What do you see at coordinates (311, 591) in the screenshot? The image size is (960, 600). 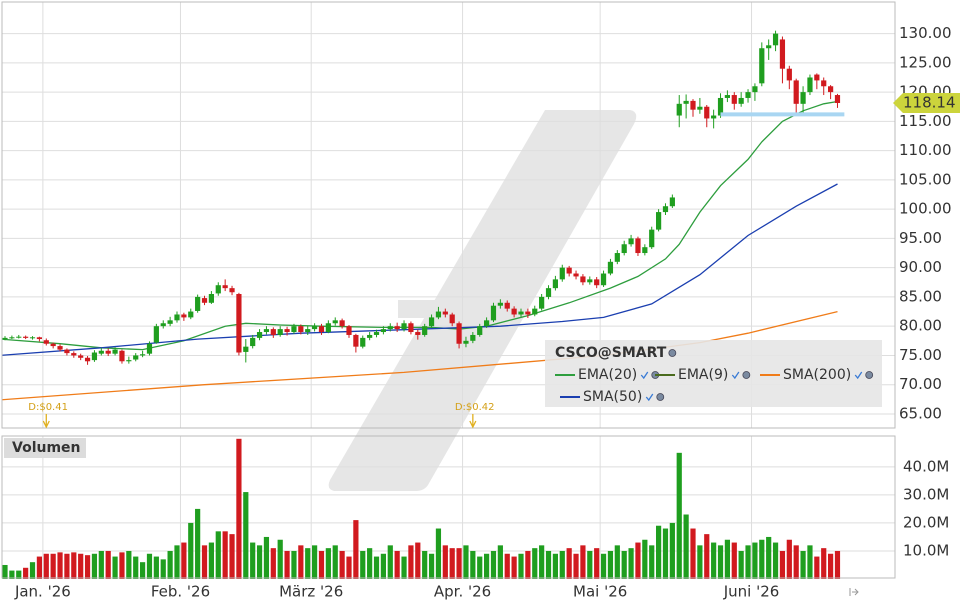 I see `x-tick-label: März '26` at bounding box center [311, 591].